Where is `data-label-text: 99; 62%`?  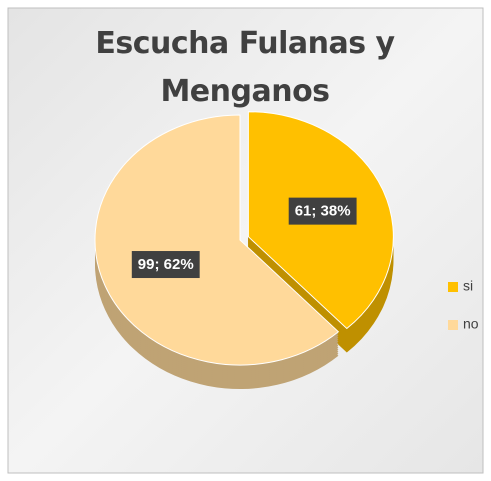 data-label-text: 99; 62% is located at coordinates (166, 264).